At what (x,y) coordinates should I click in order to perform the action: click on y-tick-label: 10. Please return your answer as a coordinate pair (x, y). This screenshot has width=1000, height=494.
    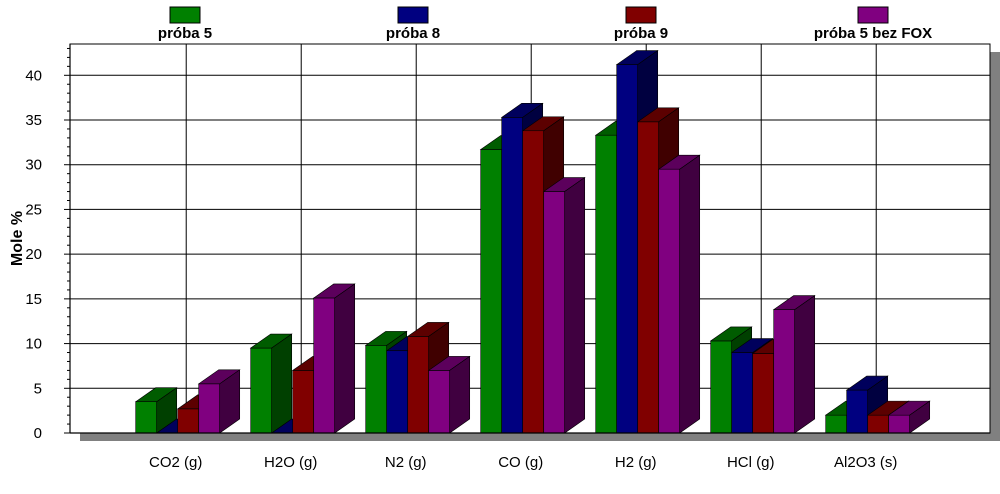
    Looking at the image, I should click on (33, 344).